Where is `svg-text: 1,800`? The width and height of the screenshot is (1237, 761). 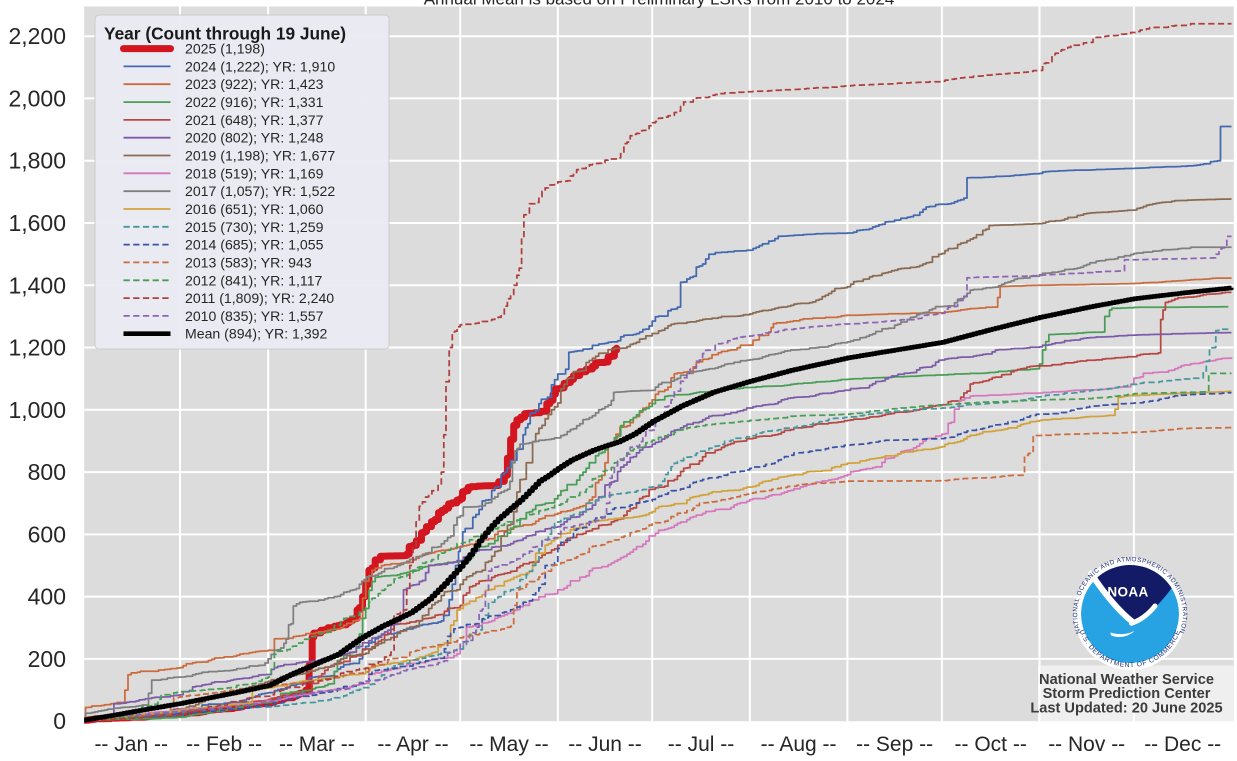 svg-text: 1,800 is located at coordinates (37, 161).